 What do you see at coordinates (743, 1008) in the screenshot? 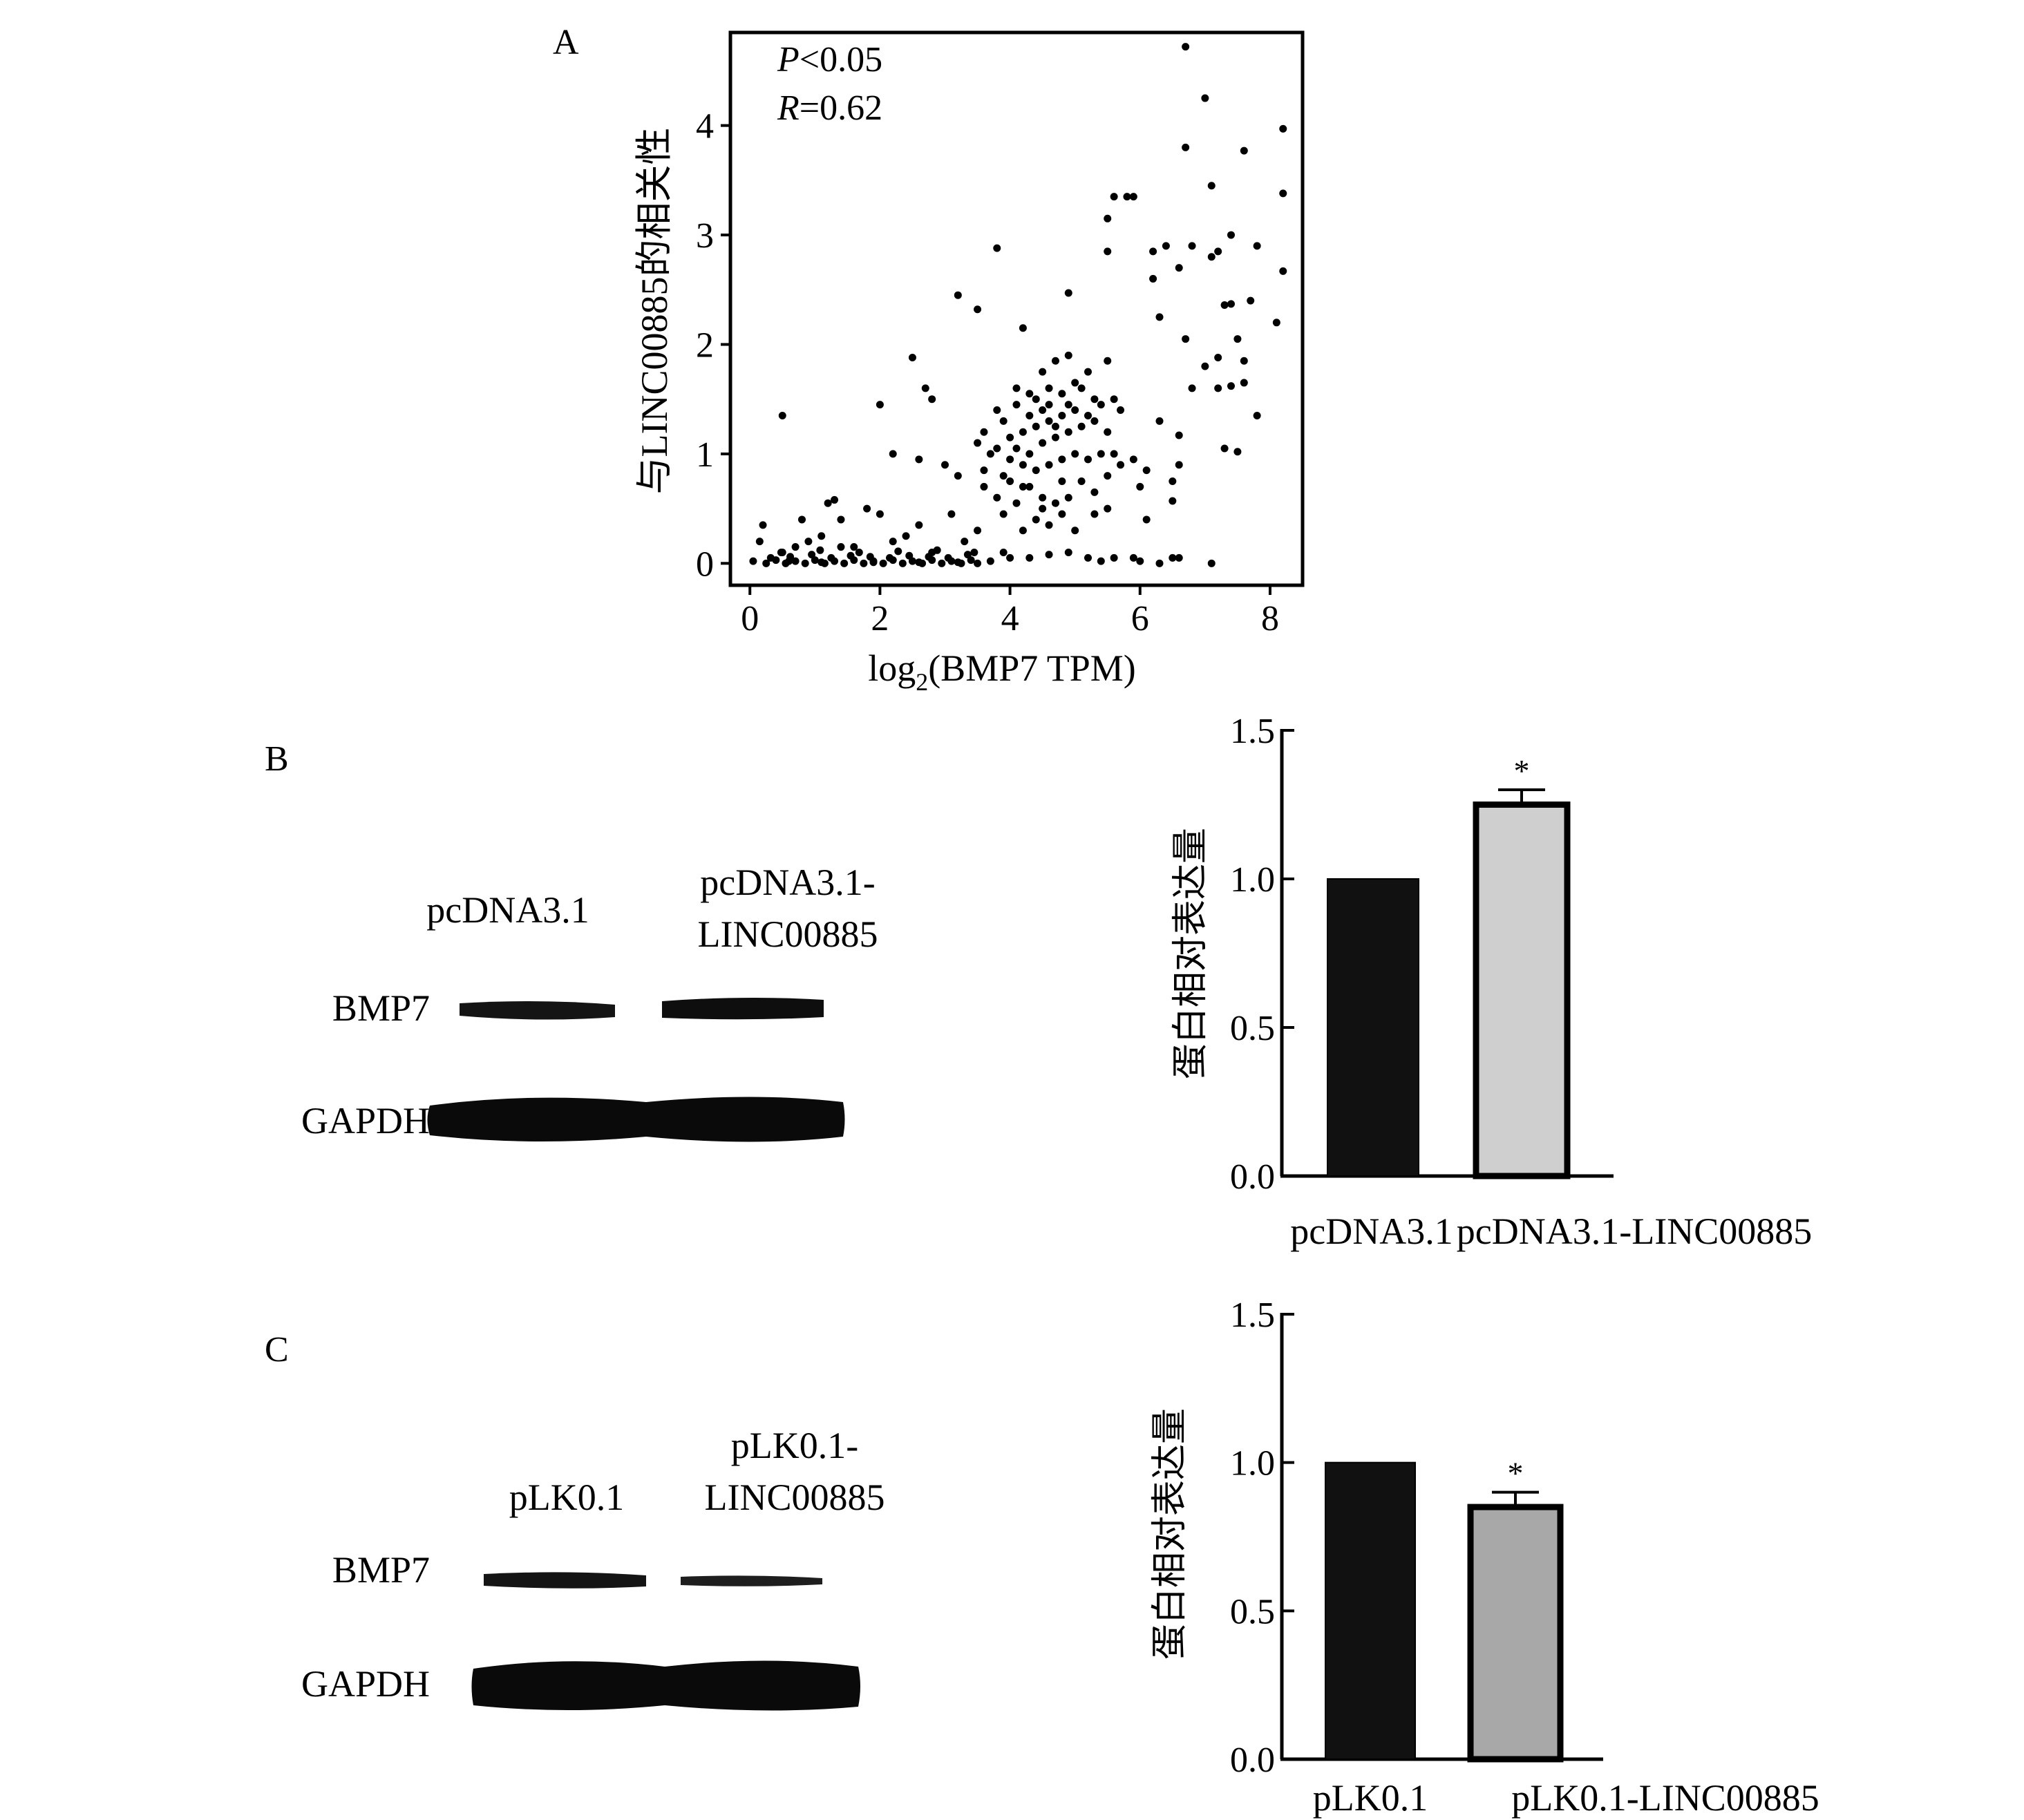
I see `band-bmp7-lane2` at bounding box center [743, 1008].